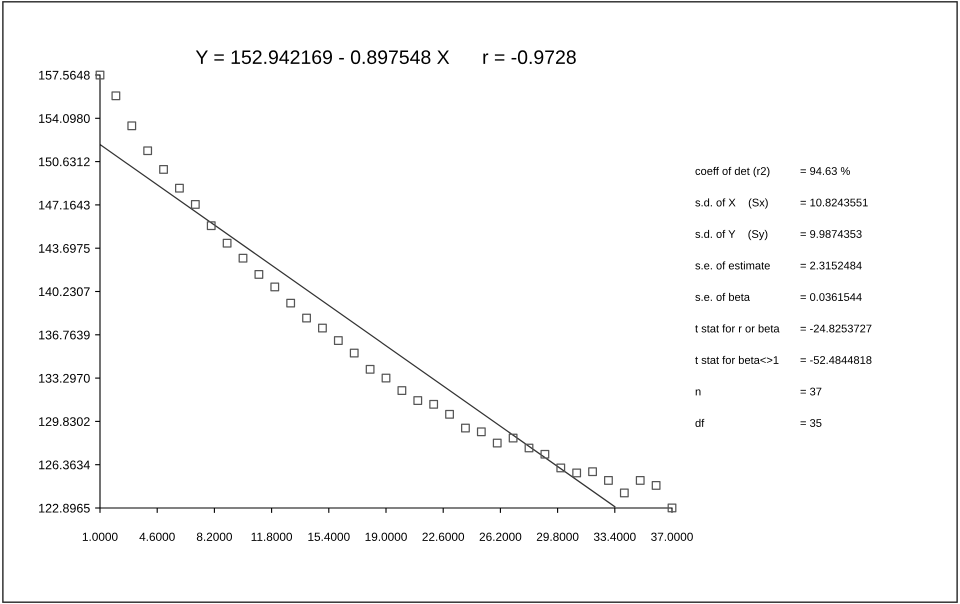 The width and height of the screenshot is (960, 604). Describe the element at coordinates (732, 172) in the screenshot. I see `text: coeff of det (r2)` at that location.